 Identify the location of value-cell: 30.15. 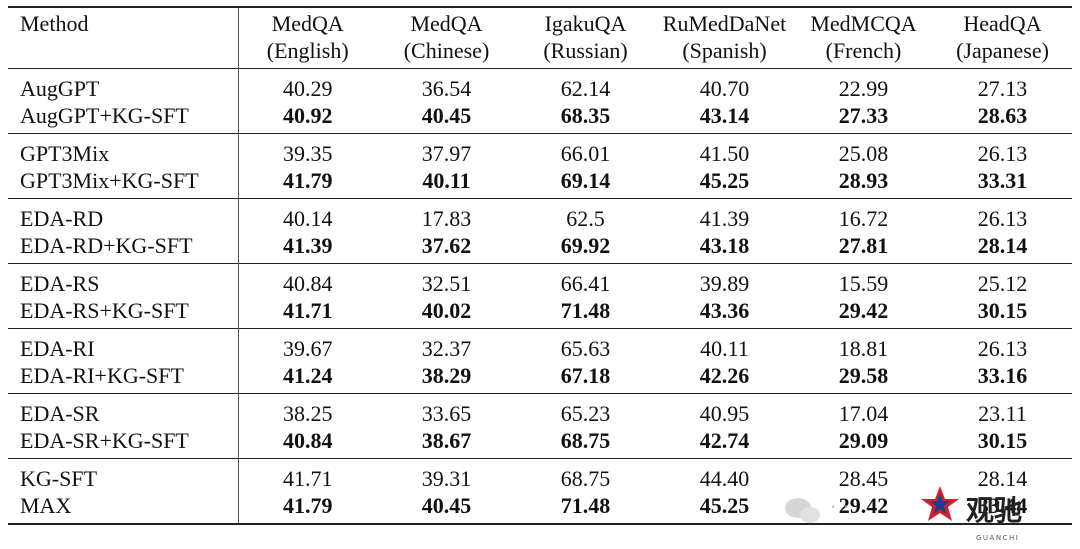
(1002, 310).